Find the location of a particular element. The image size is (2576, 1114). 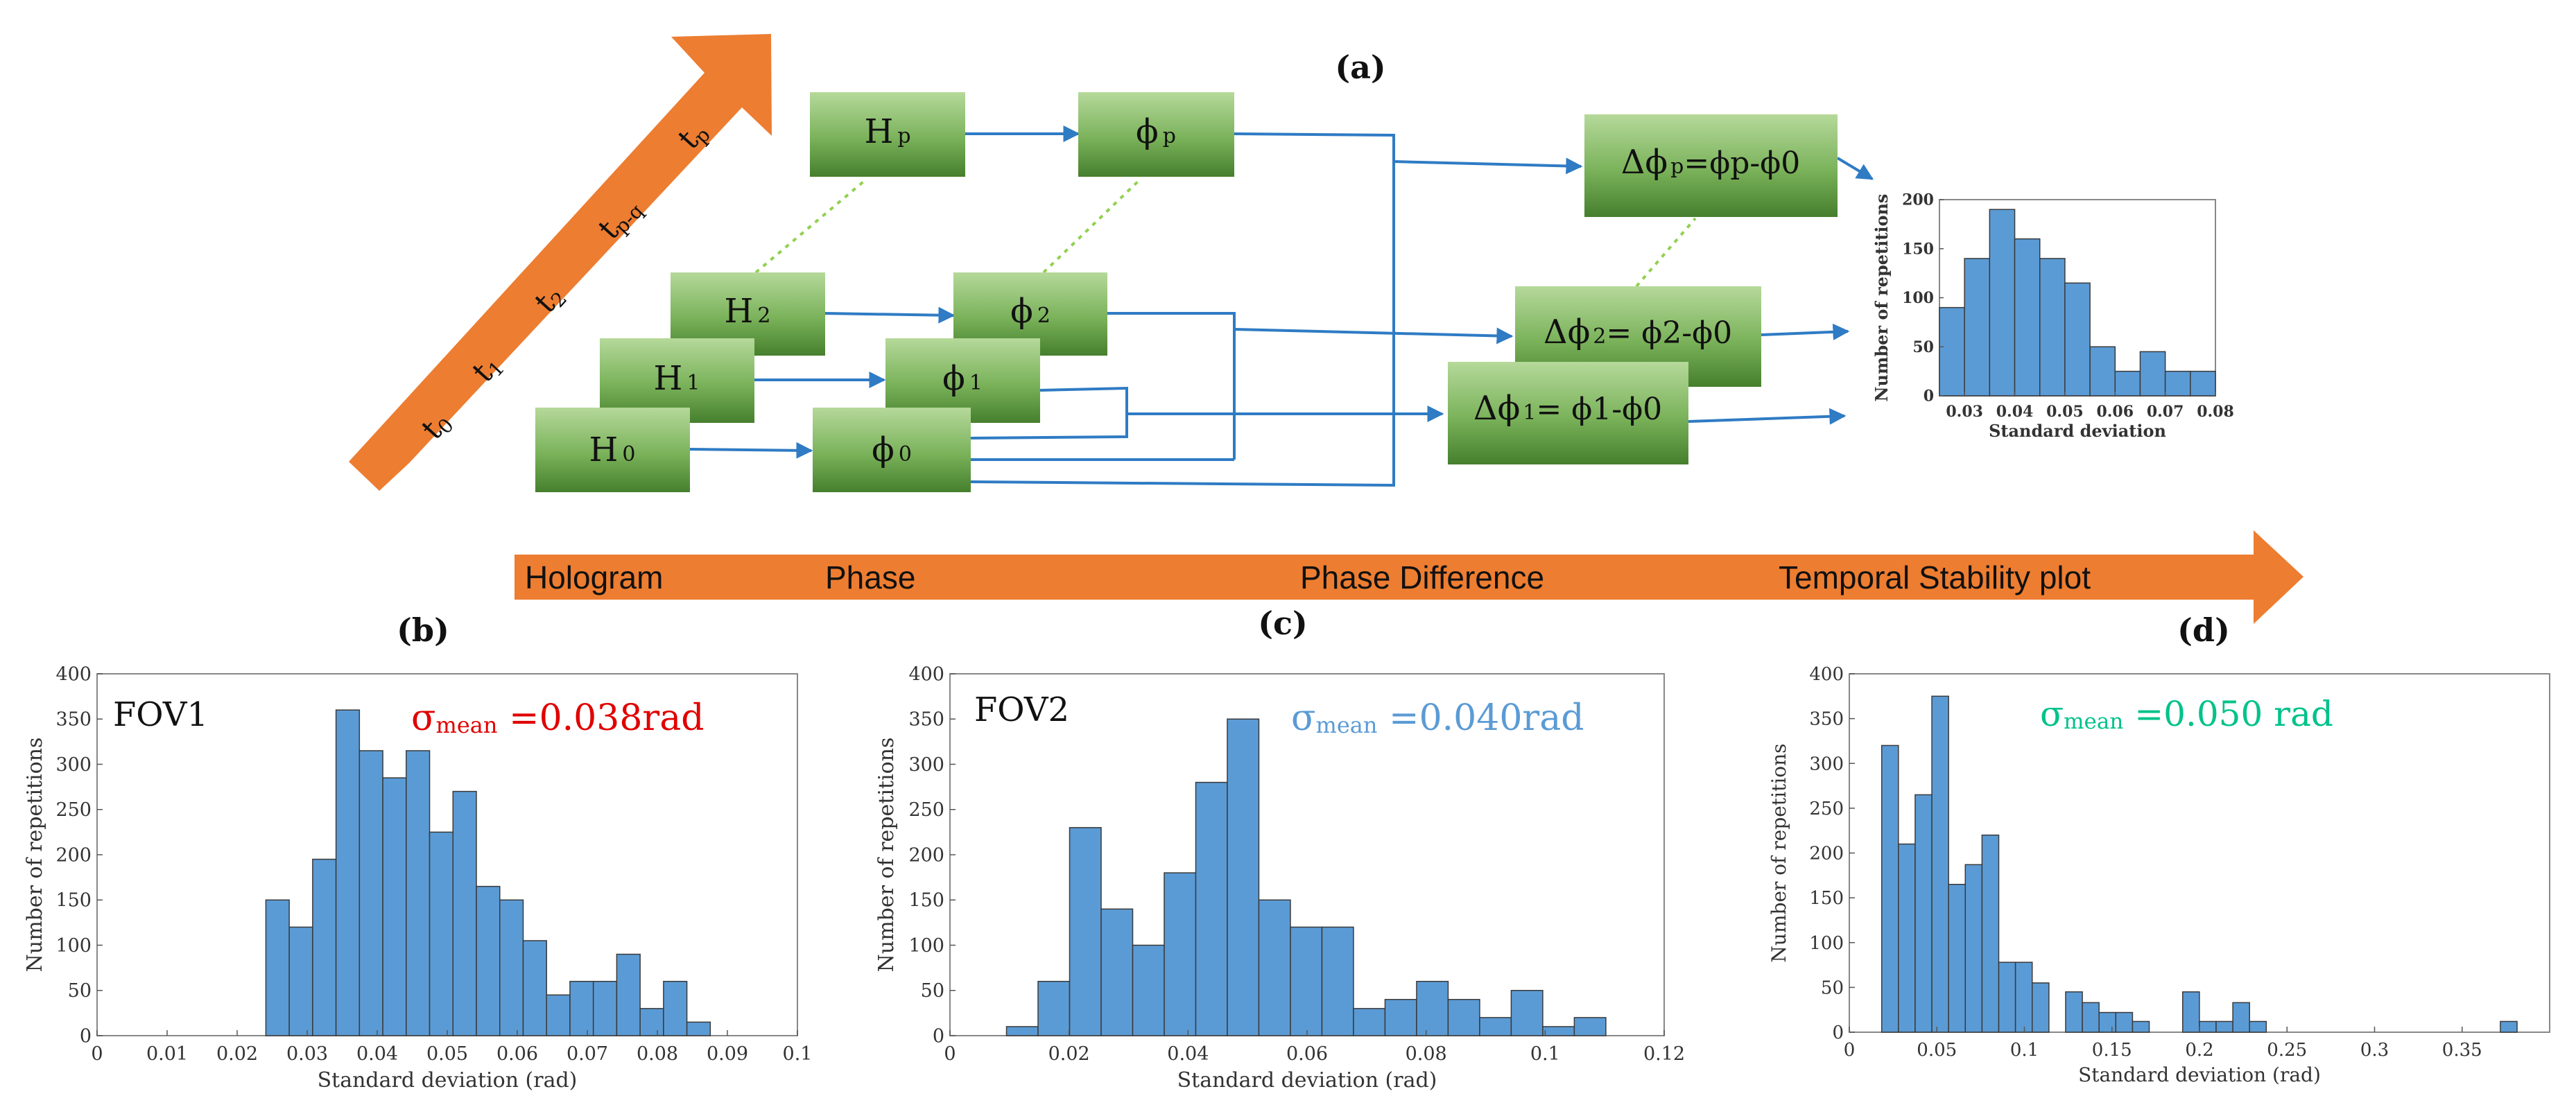

x-tick-label: 0.35 is located at coordinates (2462, 1050).